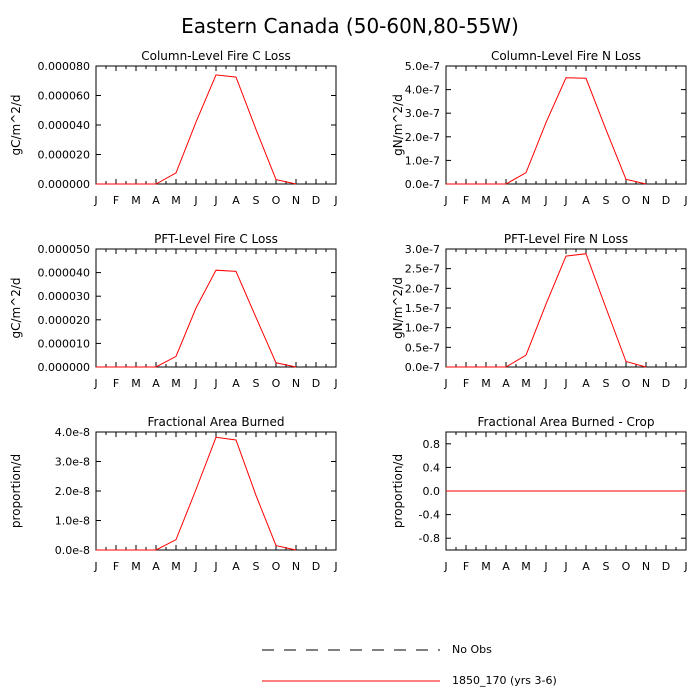  I want to click on y-tick-label: -0.4, so click(429, 515).